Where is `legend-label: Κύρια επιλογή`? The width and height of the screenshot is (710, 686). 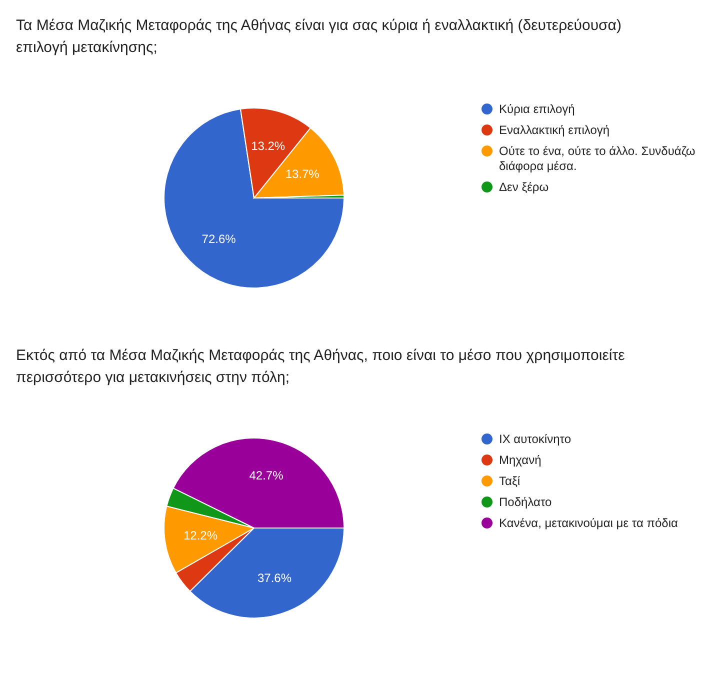 legend-label: Κύρια επιλογή is located at coordinates (537, 109).